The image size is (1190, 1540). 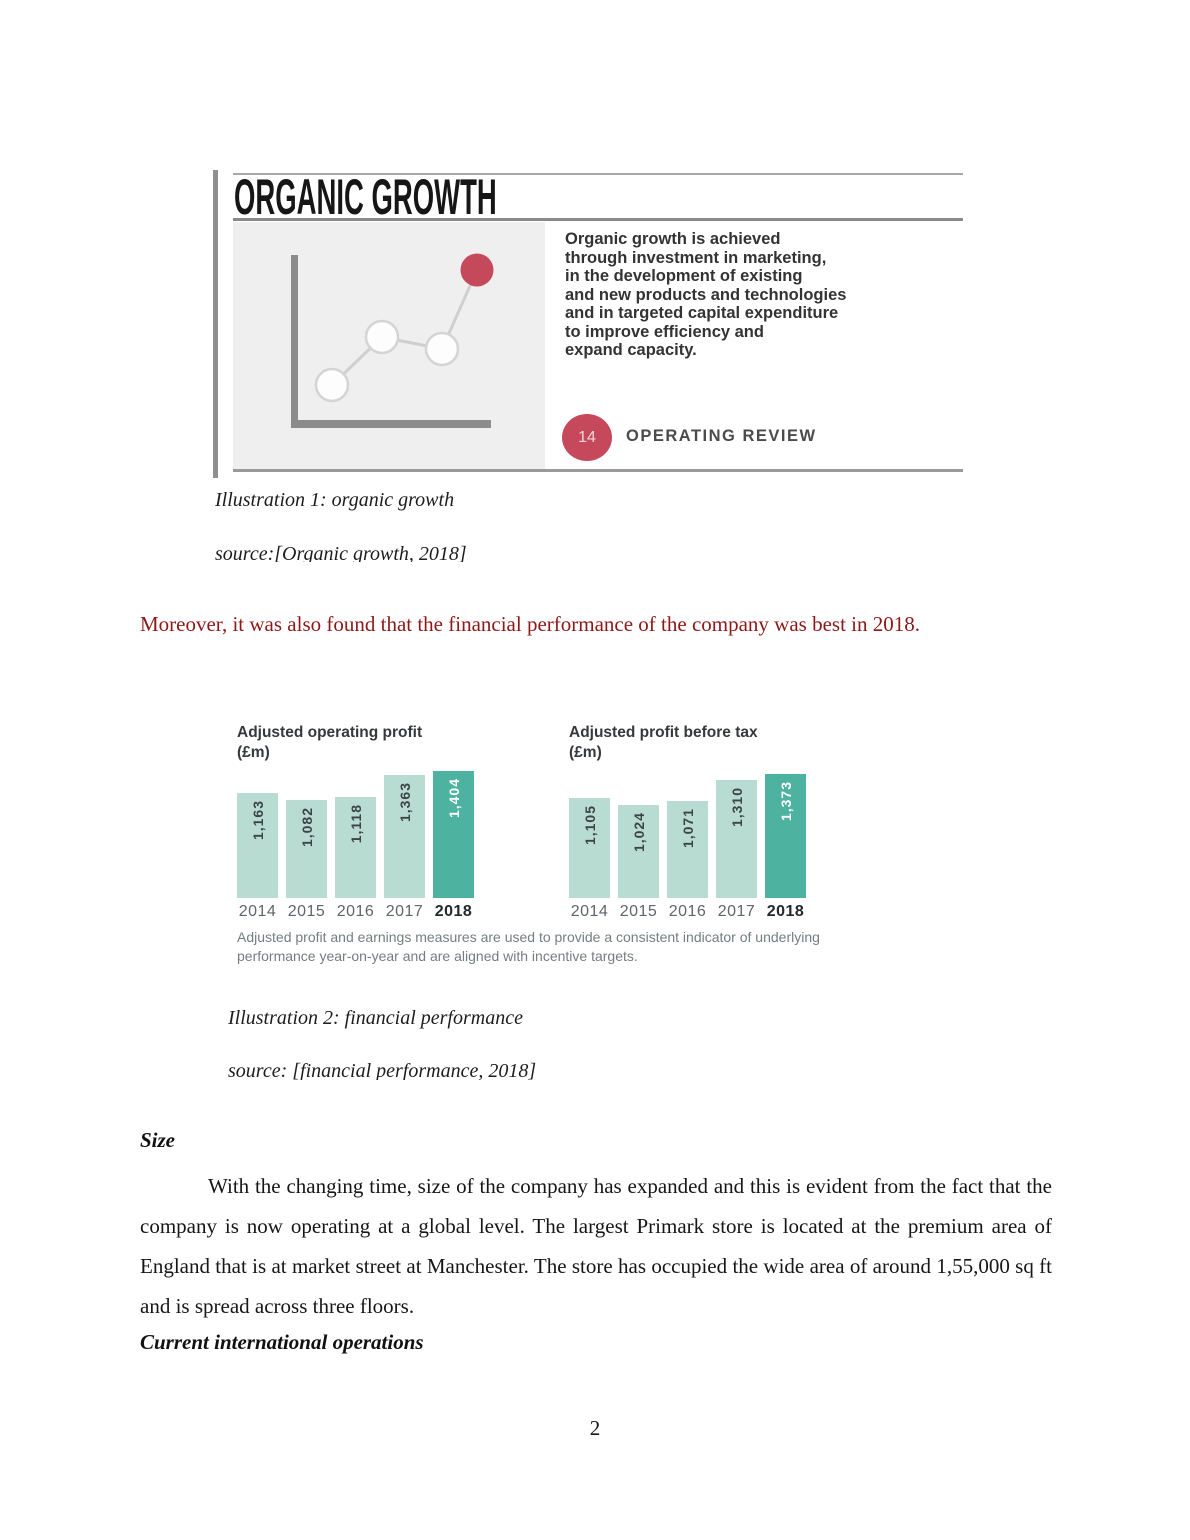 What do you see at coordinates (736, 807) in the screenshot?
I see `bar-value-label: 1,310` at bounding box center [736, 807].